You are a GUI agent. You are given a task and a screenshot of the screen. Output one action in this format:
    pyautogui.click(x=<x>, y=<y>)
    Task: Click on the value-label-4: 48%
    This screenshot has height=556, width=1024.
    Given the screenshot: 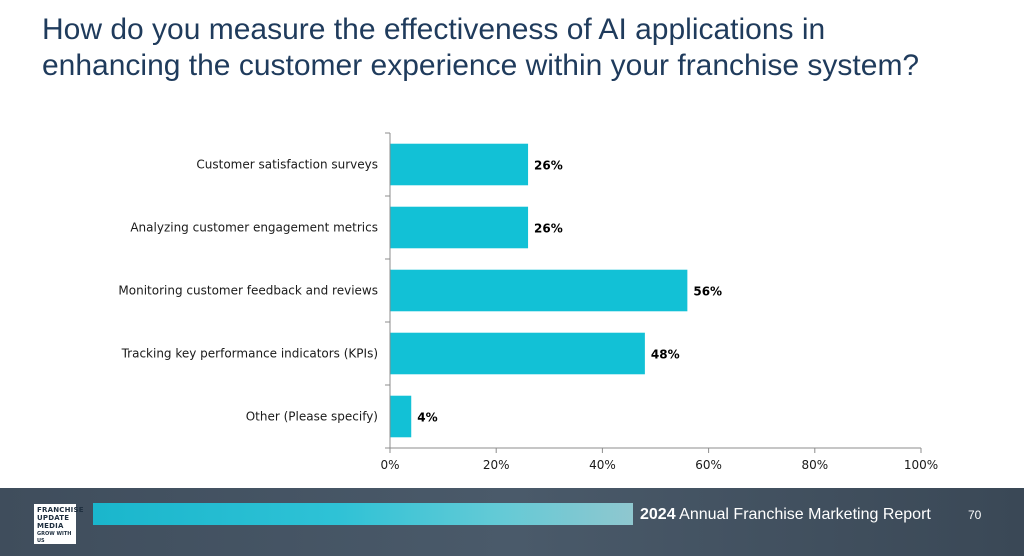 What is the action you would take?
    pyautogui.click(x=665, y=355)
    